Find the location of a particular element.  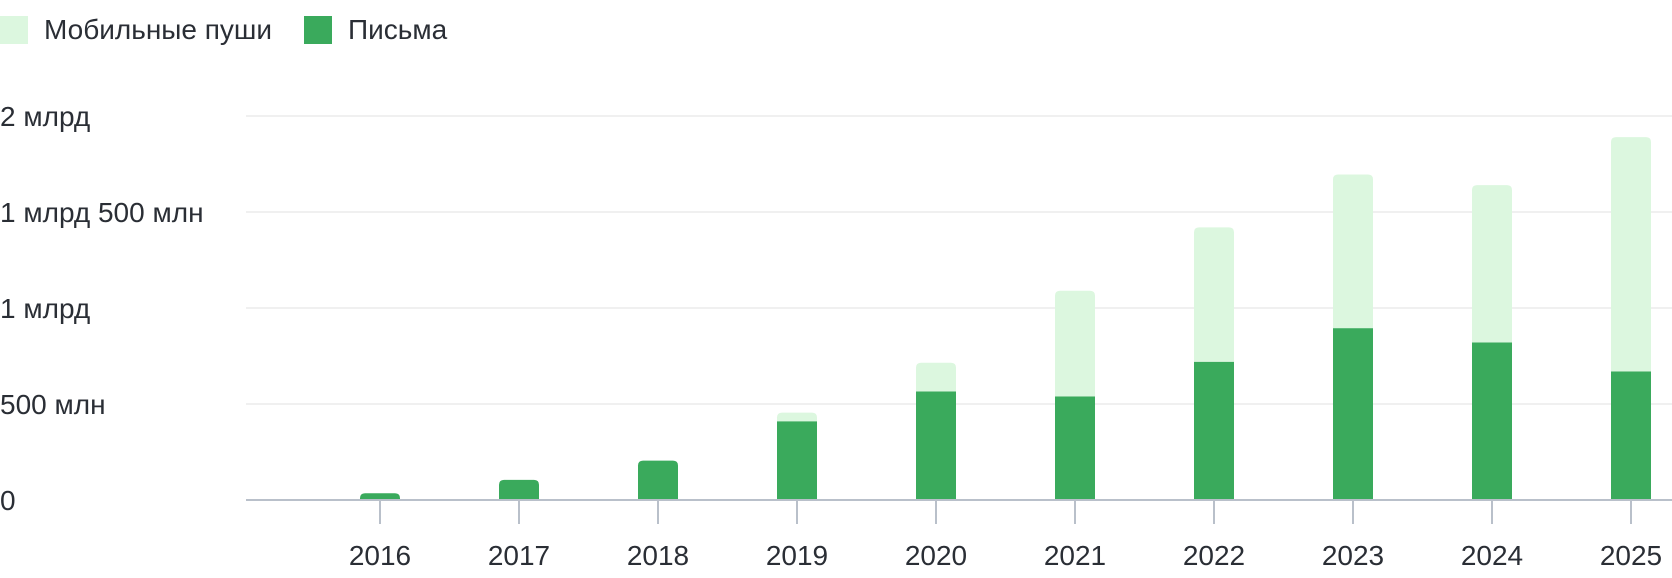

y-tick-label: 1 млрд 500 млн is located at coordinates (102, 212).